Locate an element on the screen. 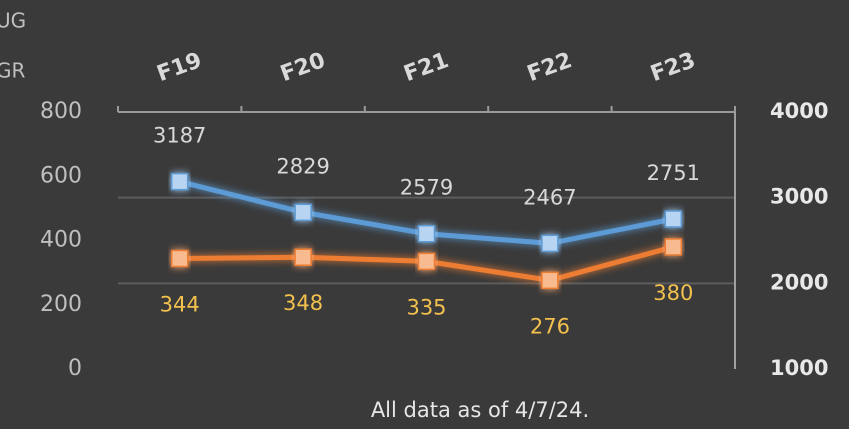  data-label: 335 is located at coordinates (426, 307).